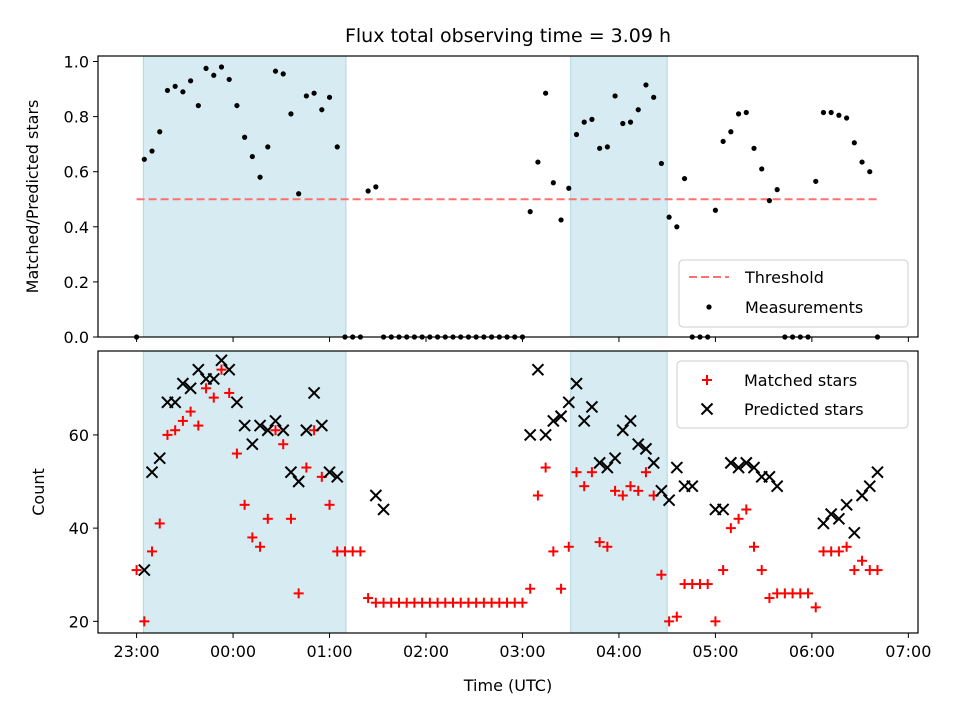 The height and width of the screenshot is (724, 960). I want to click on x-tick-label: 06:00, so click(812, 651).